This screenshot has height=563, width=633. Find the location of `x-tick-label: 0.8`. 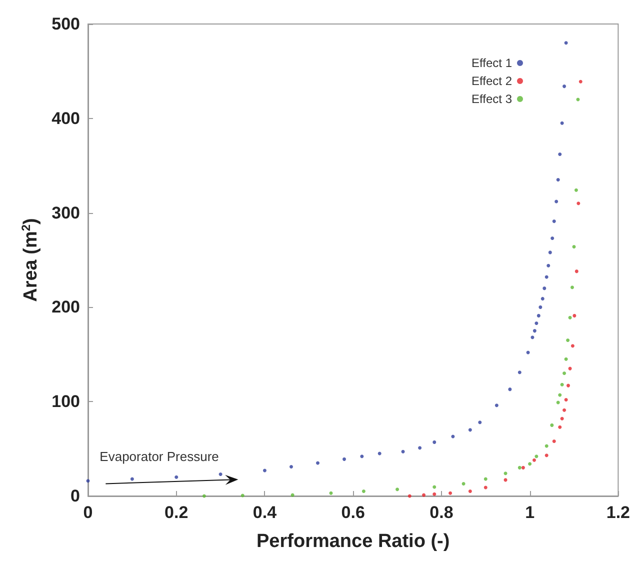

x-tick-label: 0.8 is located at coordinates (442, 512).